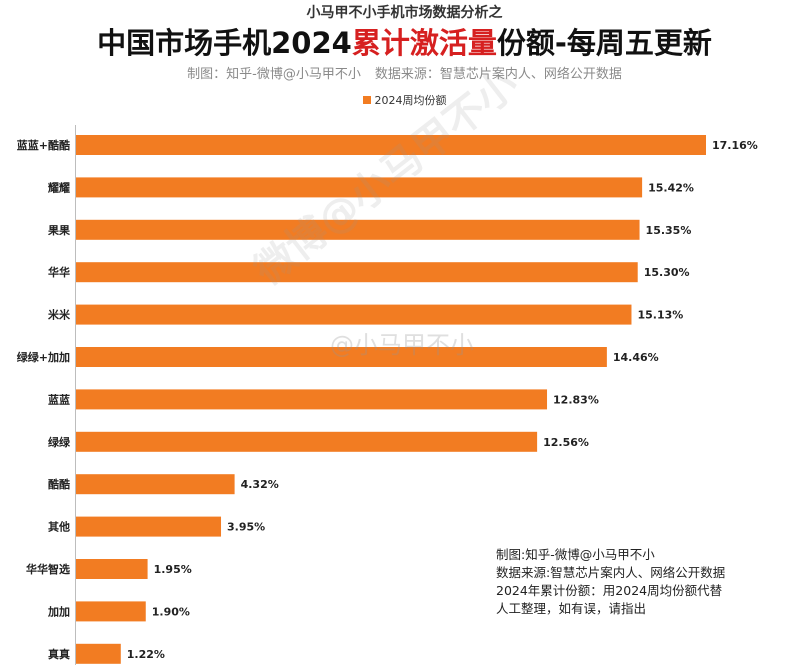 This screenshot has height=665, width=809. I want to click on note-line: 人工整理，如有误，请指出, so click(571, 608).